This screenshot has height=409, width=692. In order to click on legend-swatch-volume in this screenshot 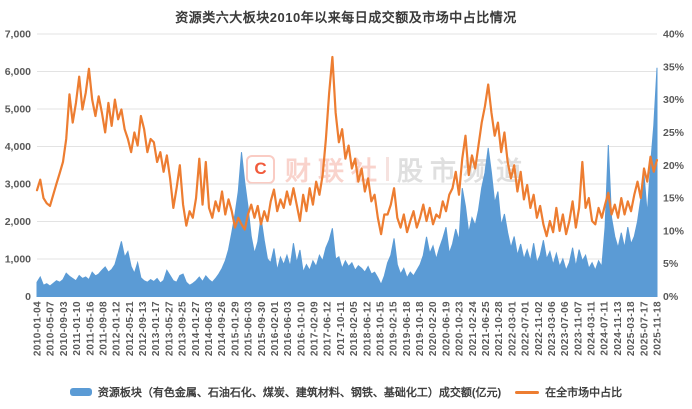, I will do `click(80, 392)`.